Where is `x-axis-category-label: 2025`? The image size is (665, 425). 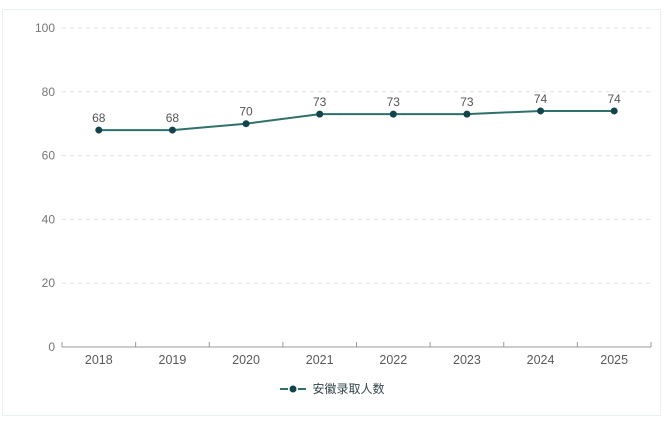
x-axis-category-label: 2025 is located at coordinates (614, 360).